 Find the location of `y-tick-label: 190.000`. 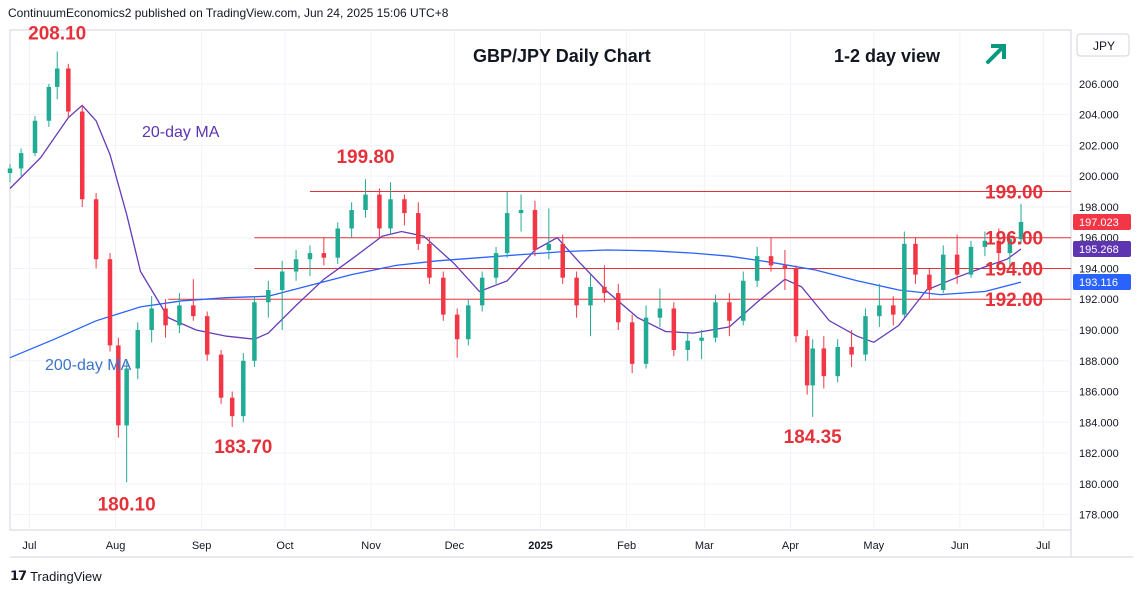

y-tick-label: 190.000 is located at coordinates (1099, 331).